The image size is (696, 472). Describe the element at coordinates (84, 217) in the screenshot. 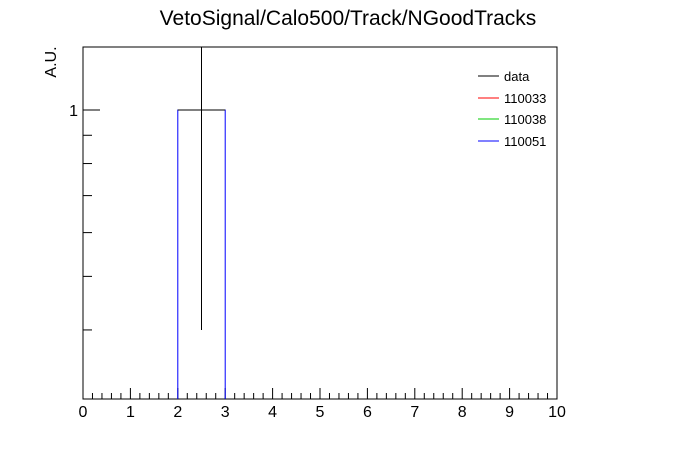

I see `y-axis: 1` at that location.